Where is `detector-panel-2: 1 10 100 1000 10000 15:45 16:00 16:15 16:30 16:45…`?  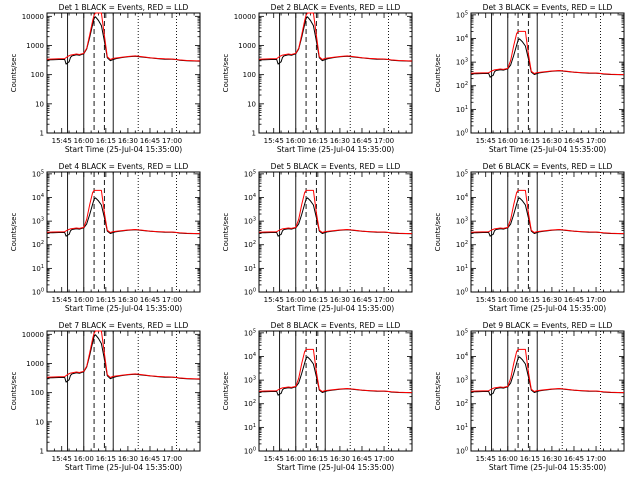 detector-panel-2: 1 10 100 1000 10000 15:45 16:00 16:15 16:30 16:45… is located at coordinates (317, 78).